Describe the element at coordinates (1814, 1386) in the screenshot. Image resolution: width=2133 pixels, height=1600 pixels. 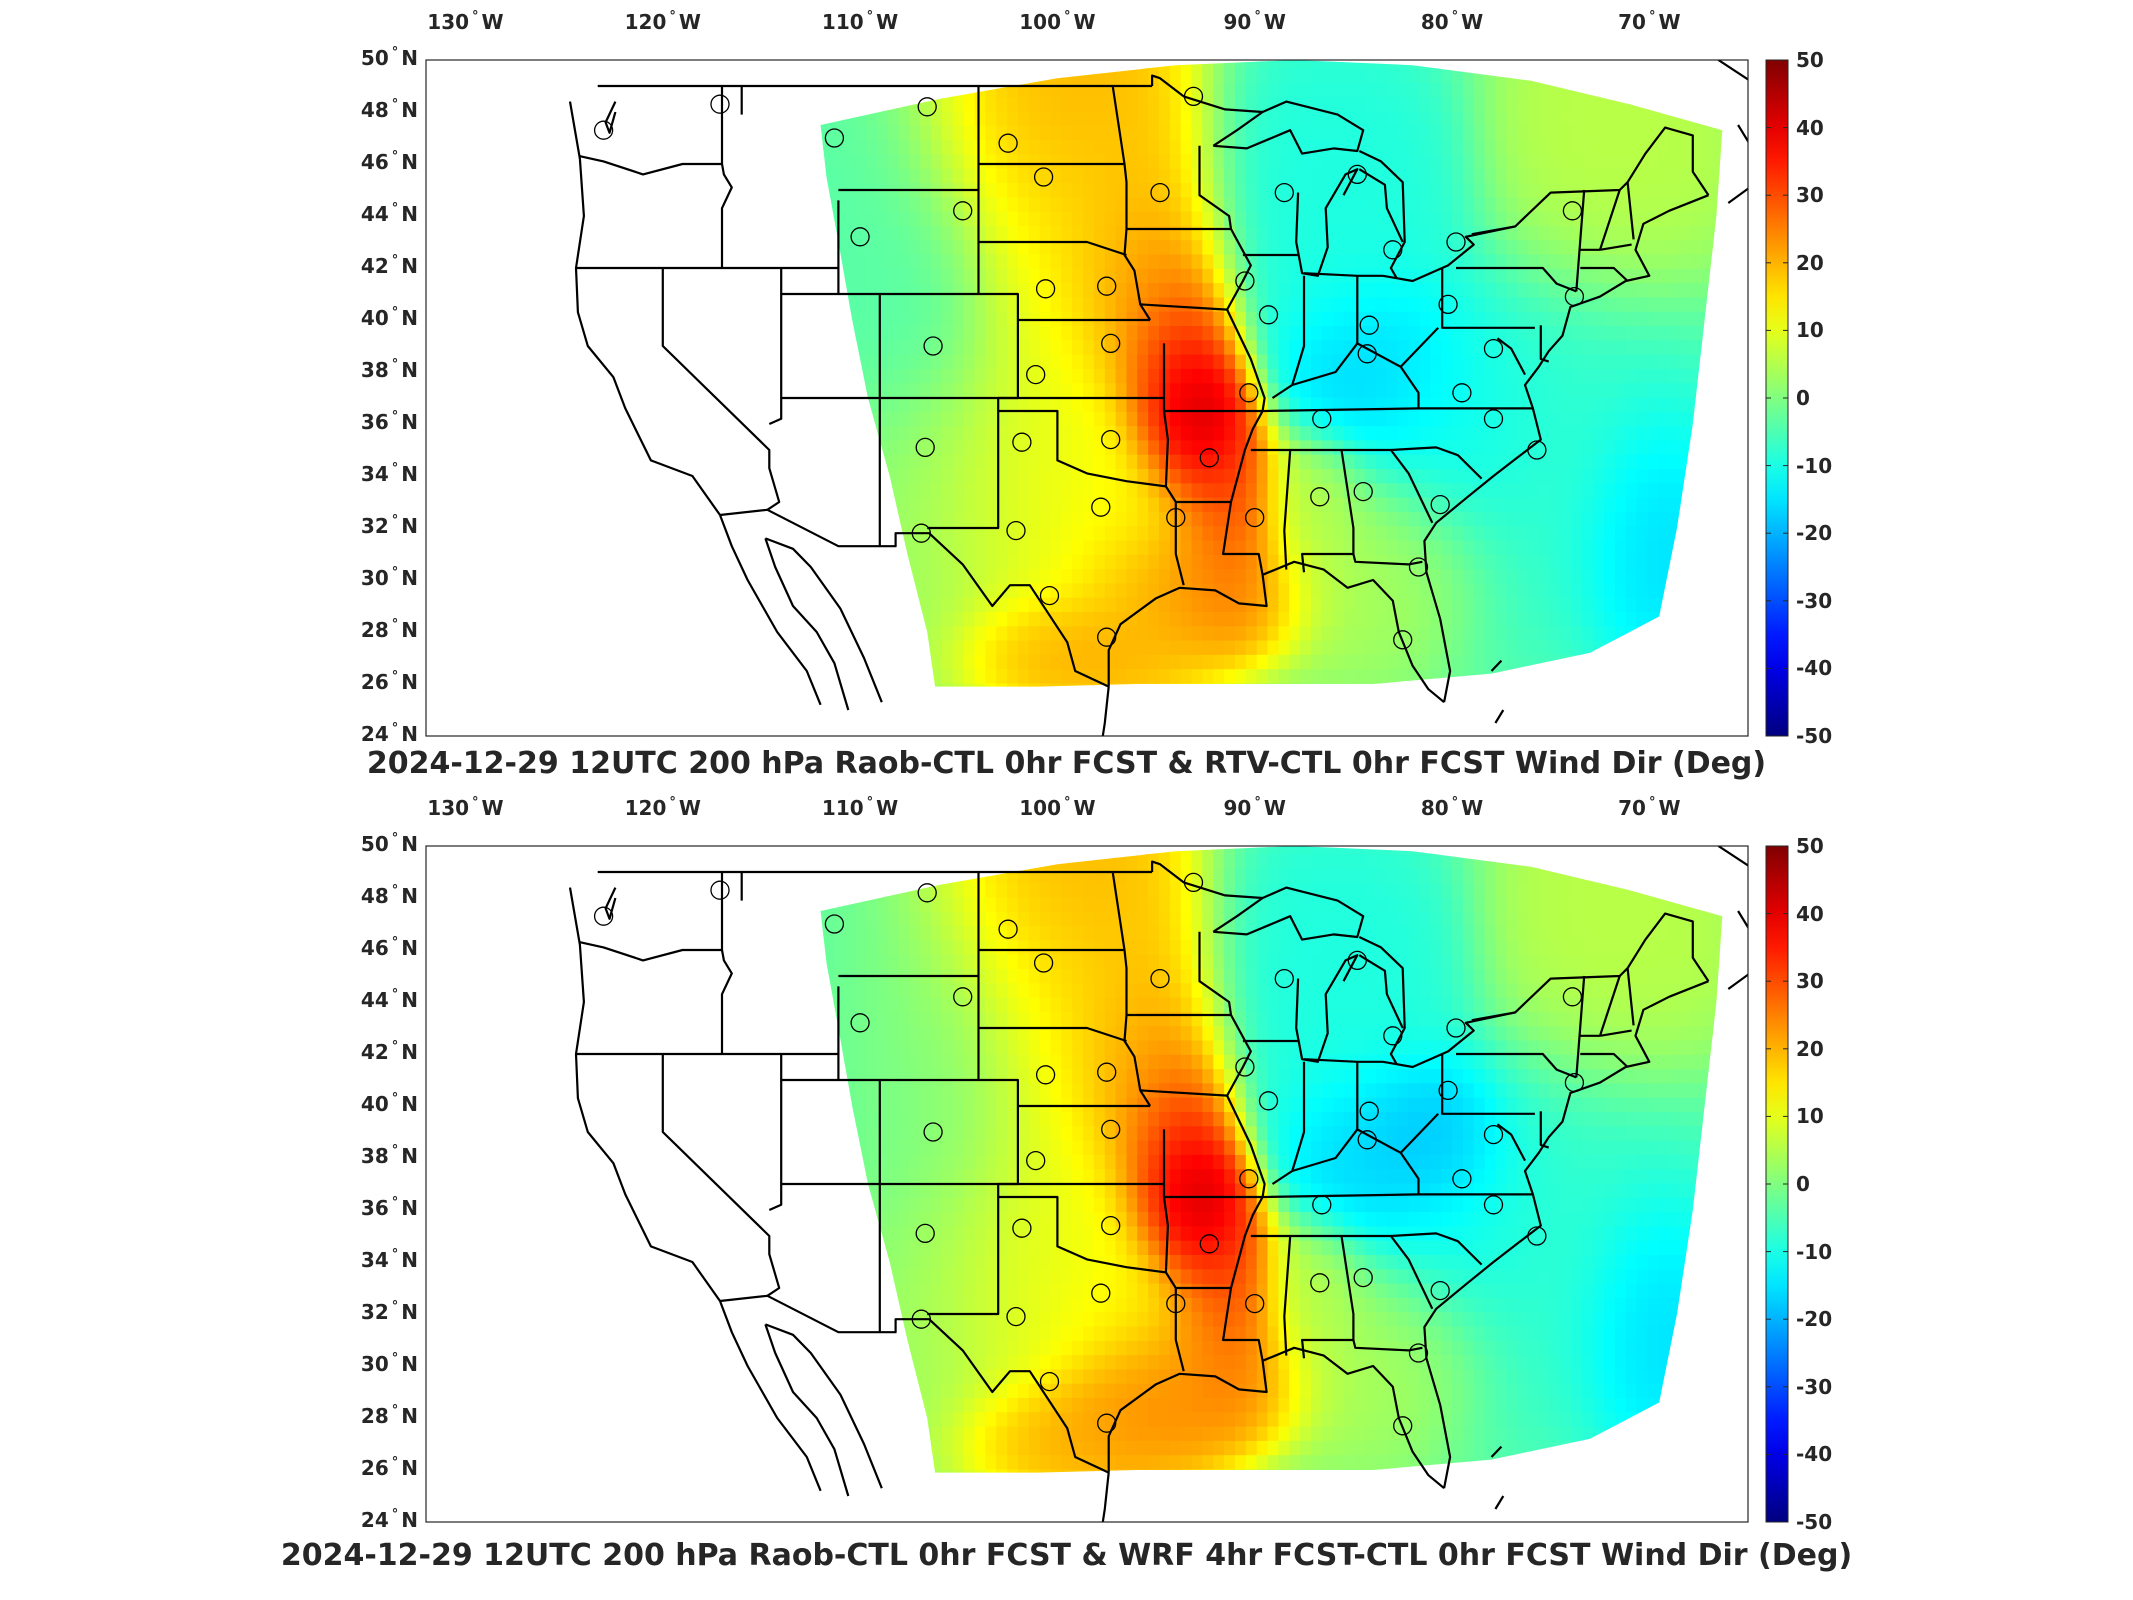
I see `colorbar-tick-label: -30` at that location.